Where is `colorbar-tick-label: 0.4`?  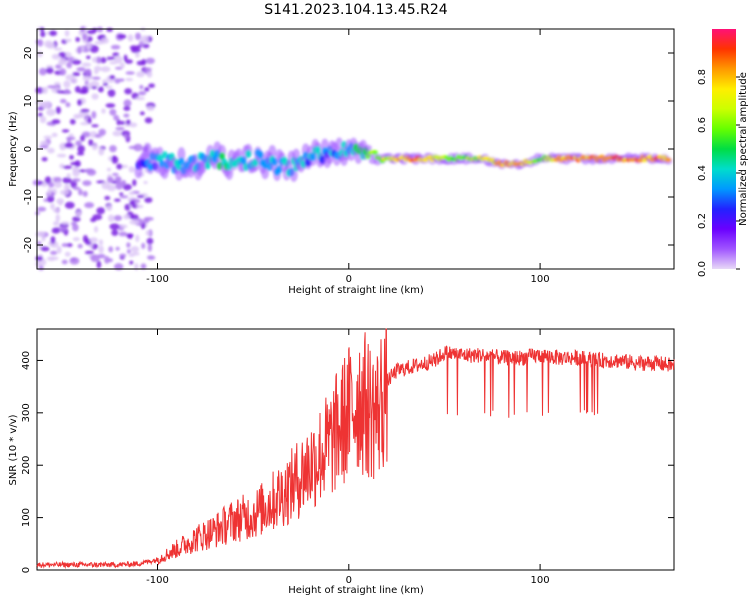
colorbar-tick-label: 0.4 is located at coordinates (702, 173).